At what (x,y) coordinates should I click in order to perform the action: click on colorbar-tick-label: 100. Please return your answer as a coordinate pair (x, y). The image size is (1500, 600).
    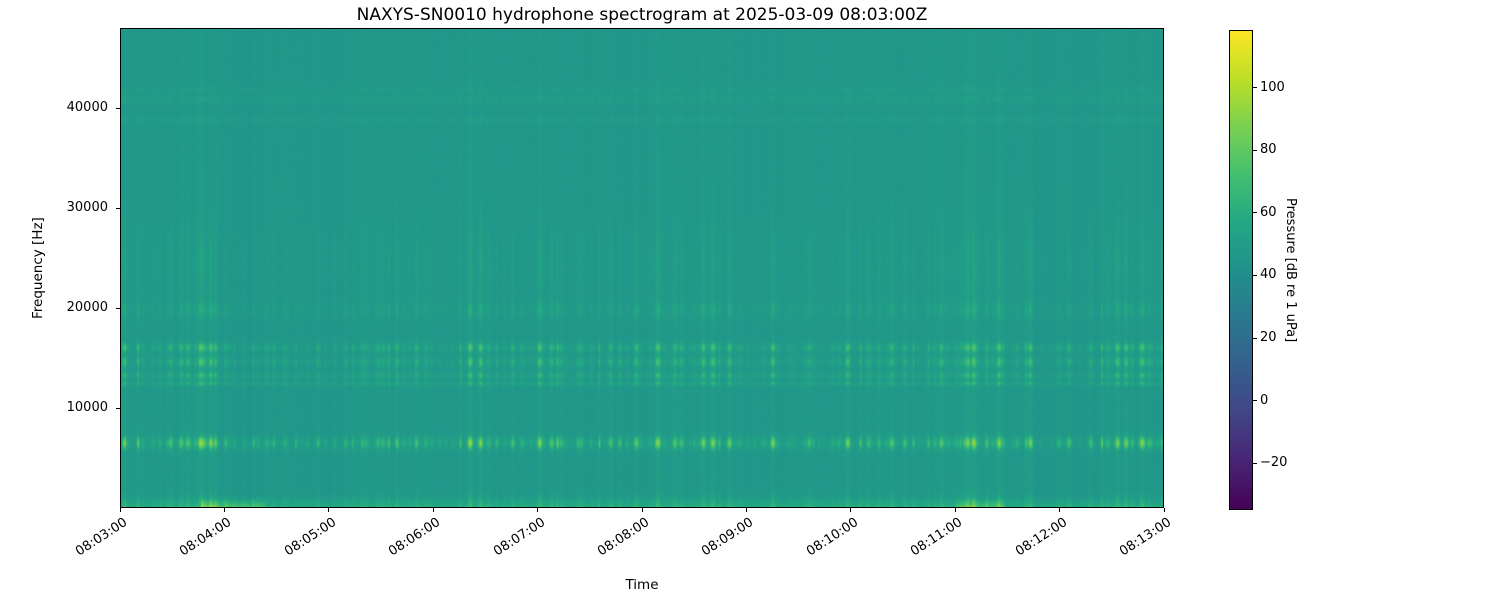
    Looking at the image, I should click on (1272, 87).